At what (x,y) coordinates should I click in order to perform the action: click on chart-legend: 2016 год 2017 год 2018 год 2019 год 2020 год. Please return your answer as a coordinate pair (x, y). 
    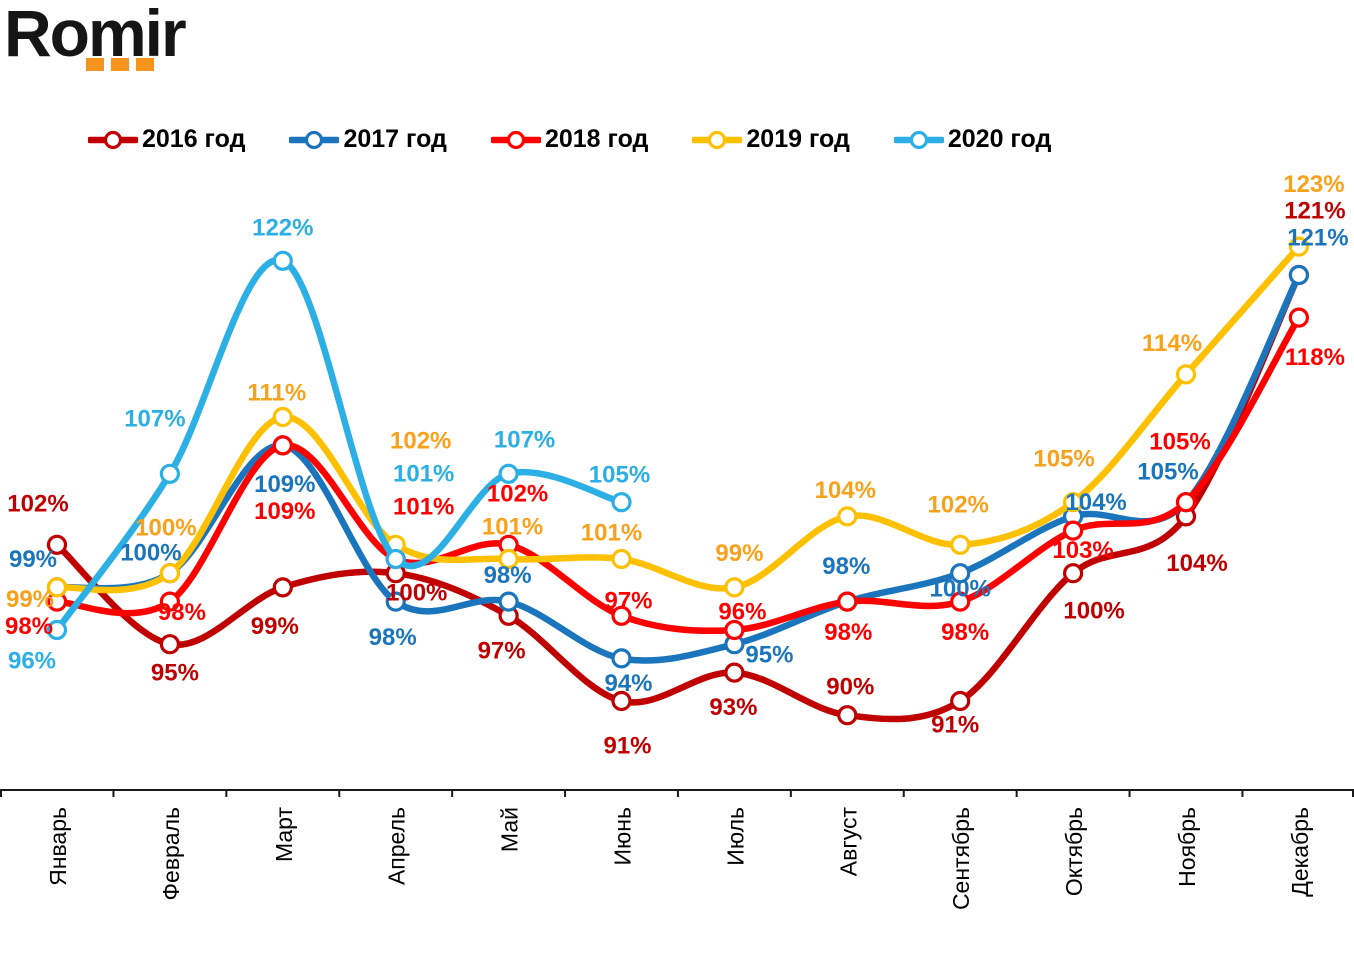
    Looking at the image, I should click on (569, 139).